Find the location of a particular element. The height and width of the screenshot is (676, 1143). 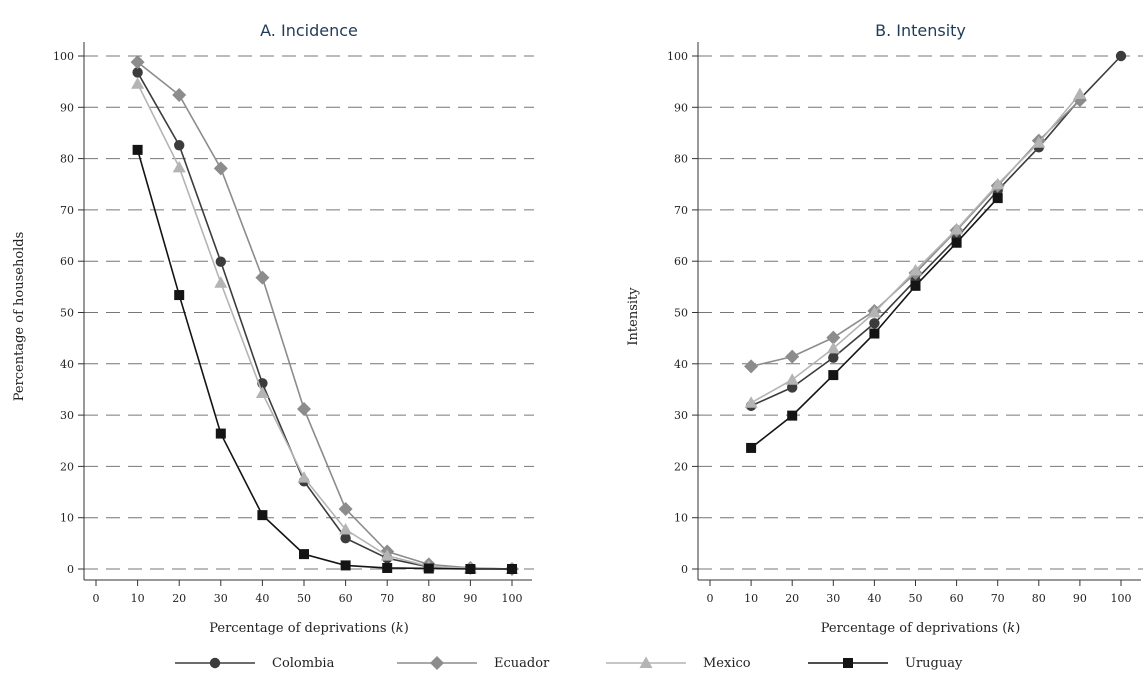

legend-label: Ecuador is located at coordinates (522, 663).